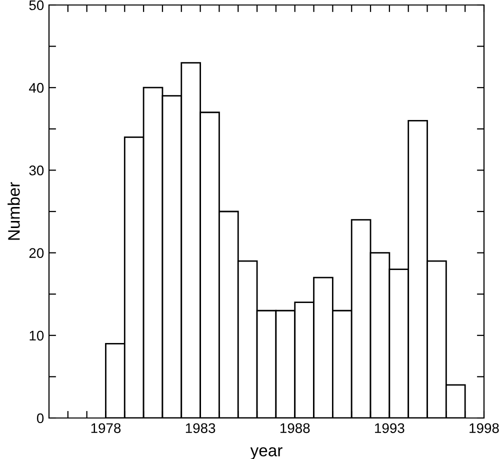 The image size is (500, 459). What do you see at coordinates (106, 428) in the screenshot?
I see `x-tick-label: 1978` at bounding box center [106, 428].